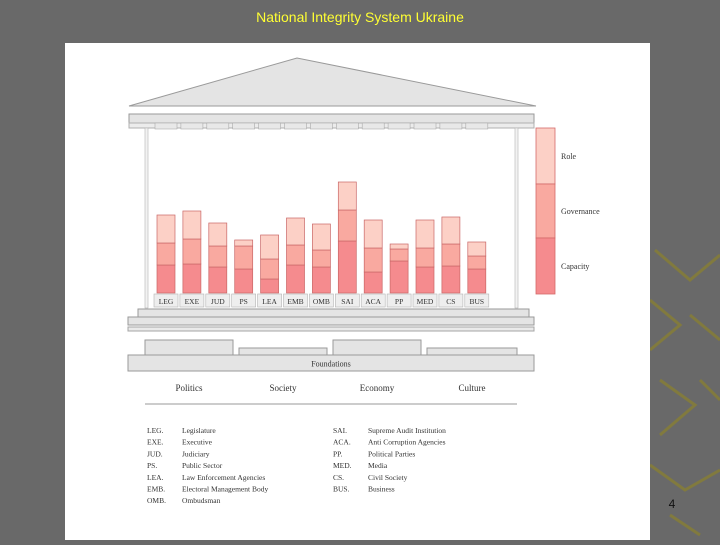 Image resolution: width=720 pixels, height=545 pixels. Describe the element at coordinates (146, 218) in the screenshot. I see `left-column` at that location.